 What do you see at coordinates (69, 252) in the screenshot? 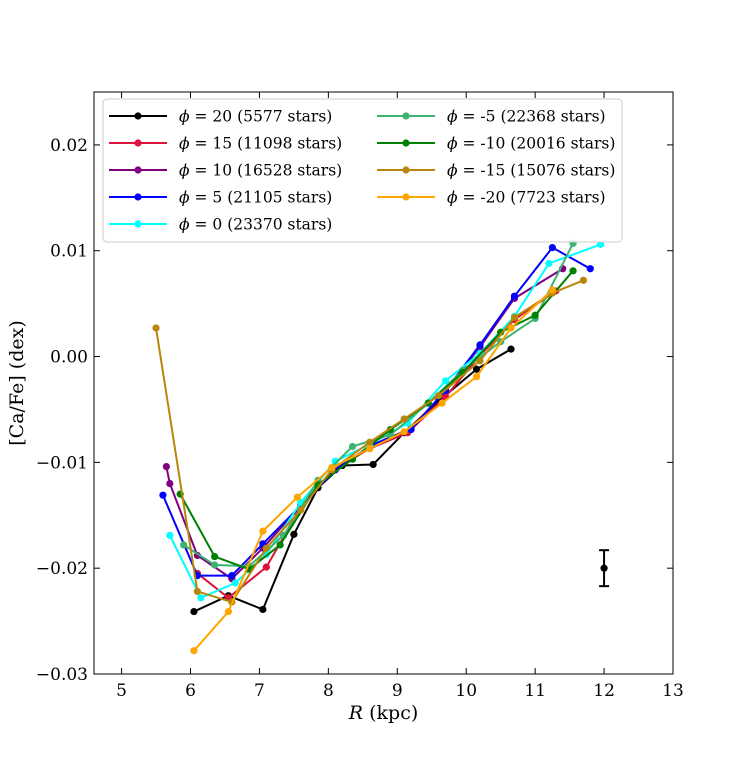
I see `y-tick-label: 0.01` at bounding box center [69, 252].